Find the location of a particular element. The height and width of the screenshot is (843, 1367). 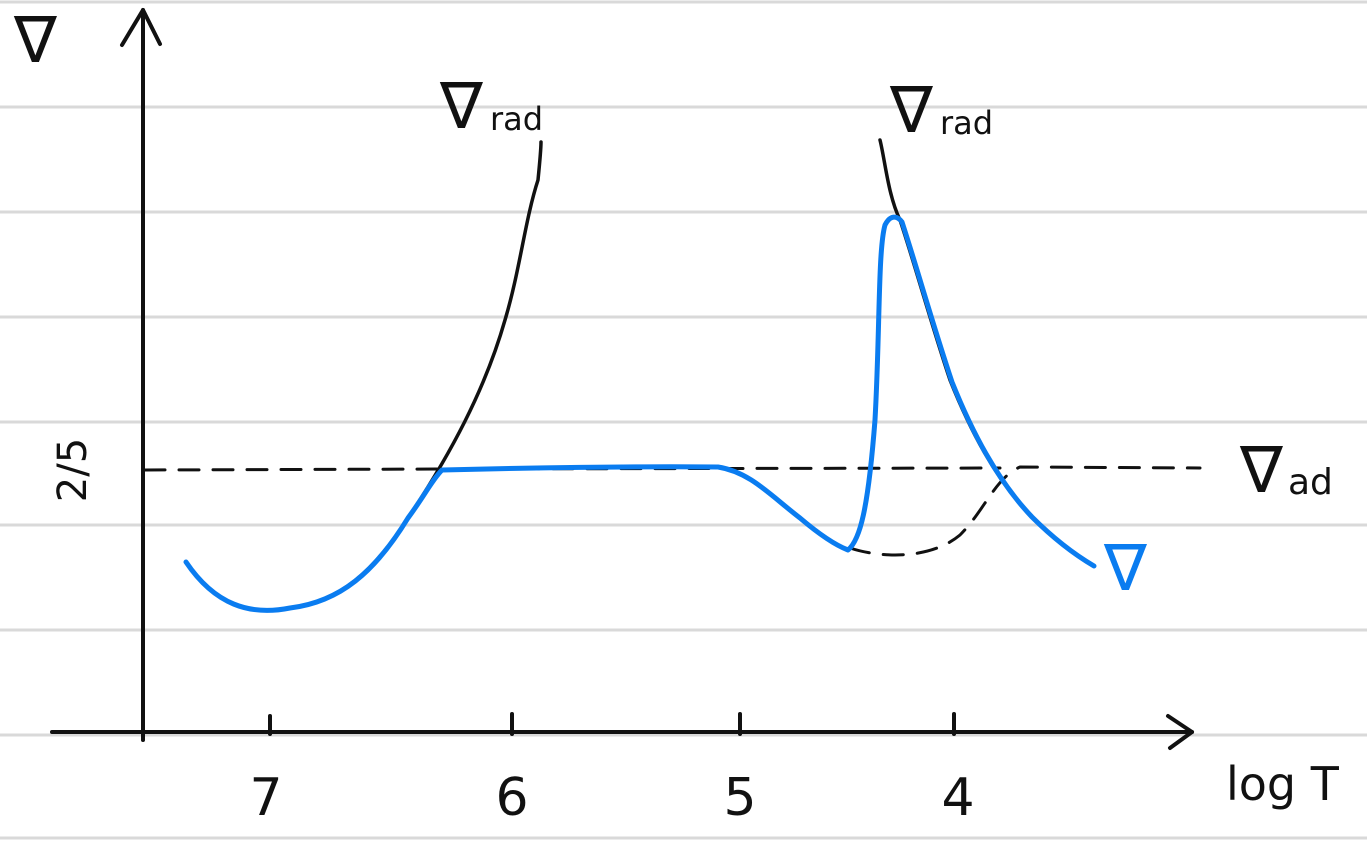

x-tick-label-7: 7 is located at coordinates (265, 798).